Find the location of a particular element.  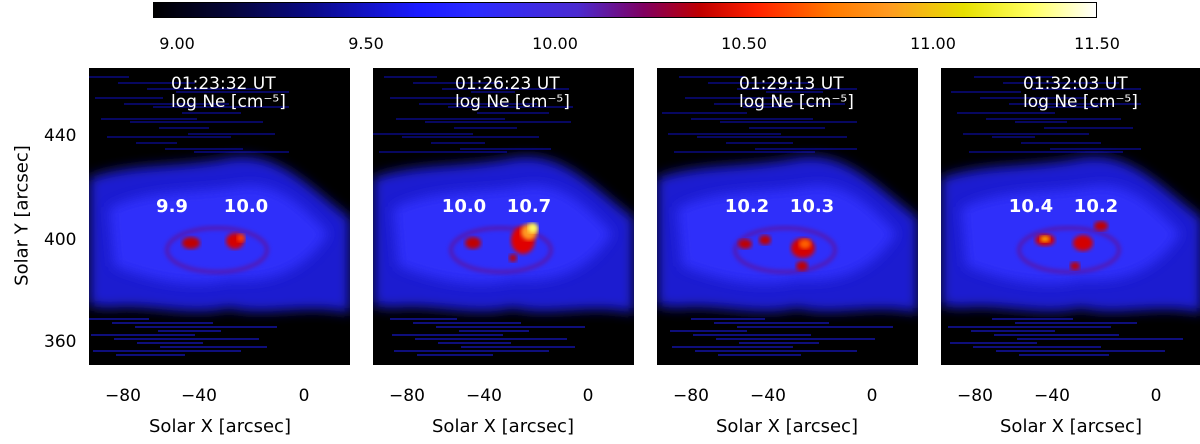

map-panel-3: 01:29:13 UT log Ne [cm⁻⁵] 10.2 10.3 is located at coordinates (787, 216).